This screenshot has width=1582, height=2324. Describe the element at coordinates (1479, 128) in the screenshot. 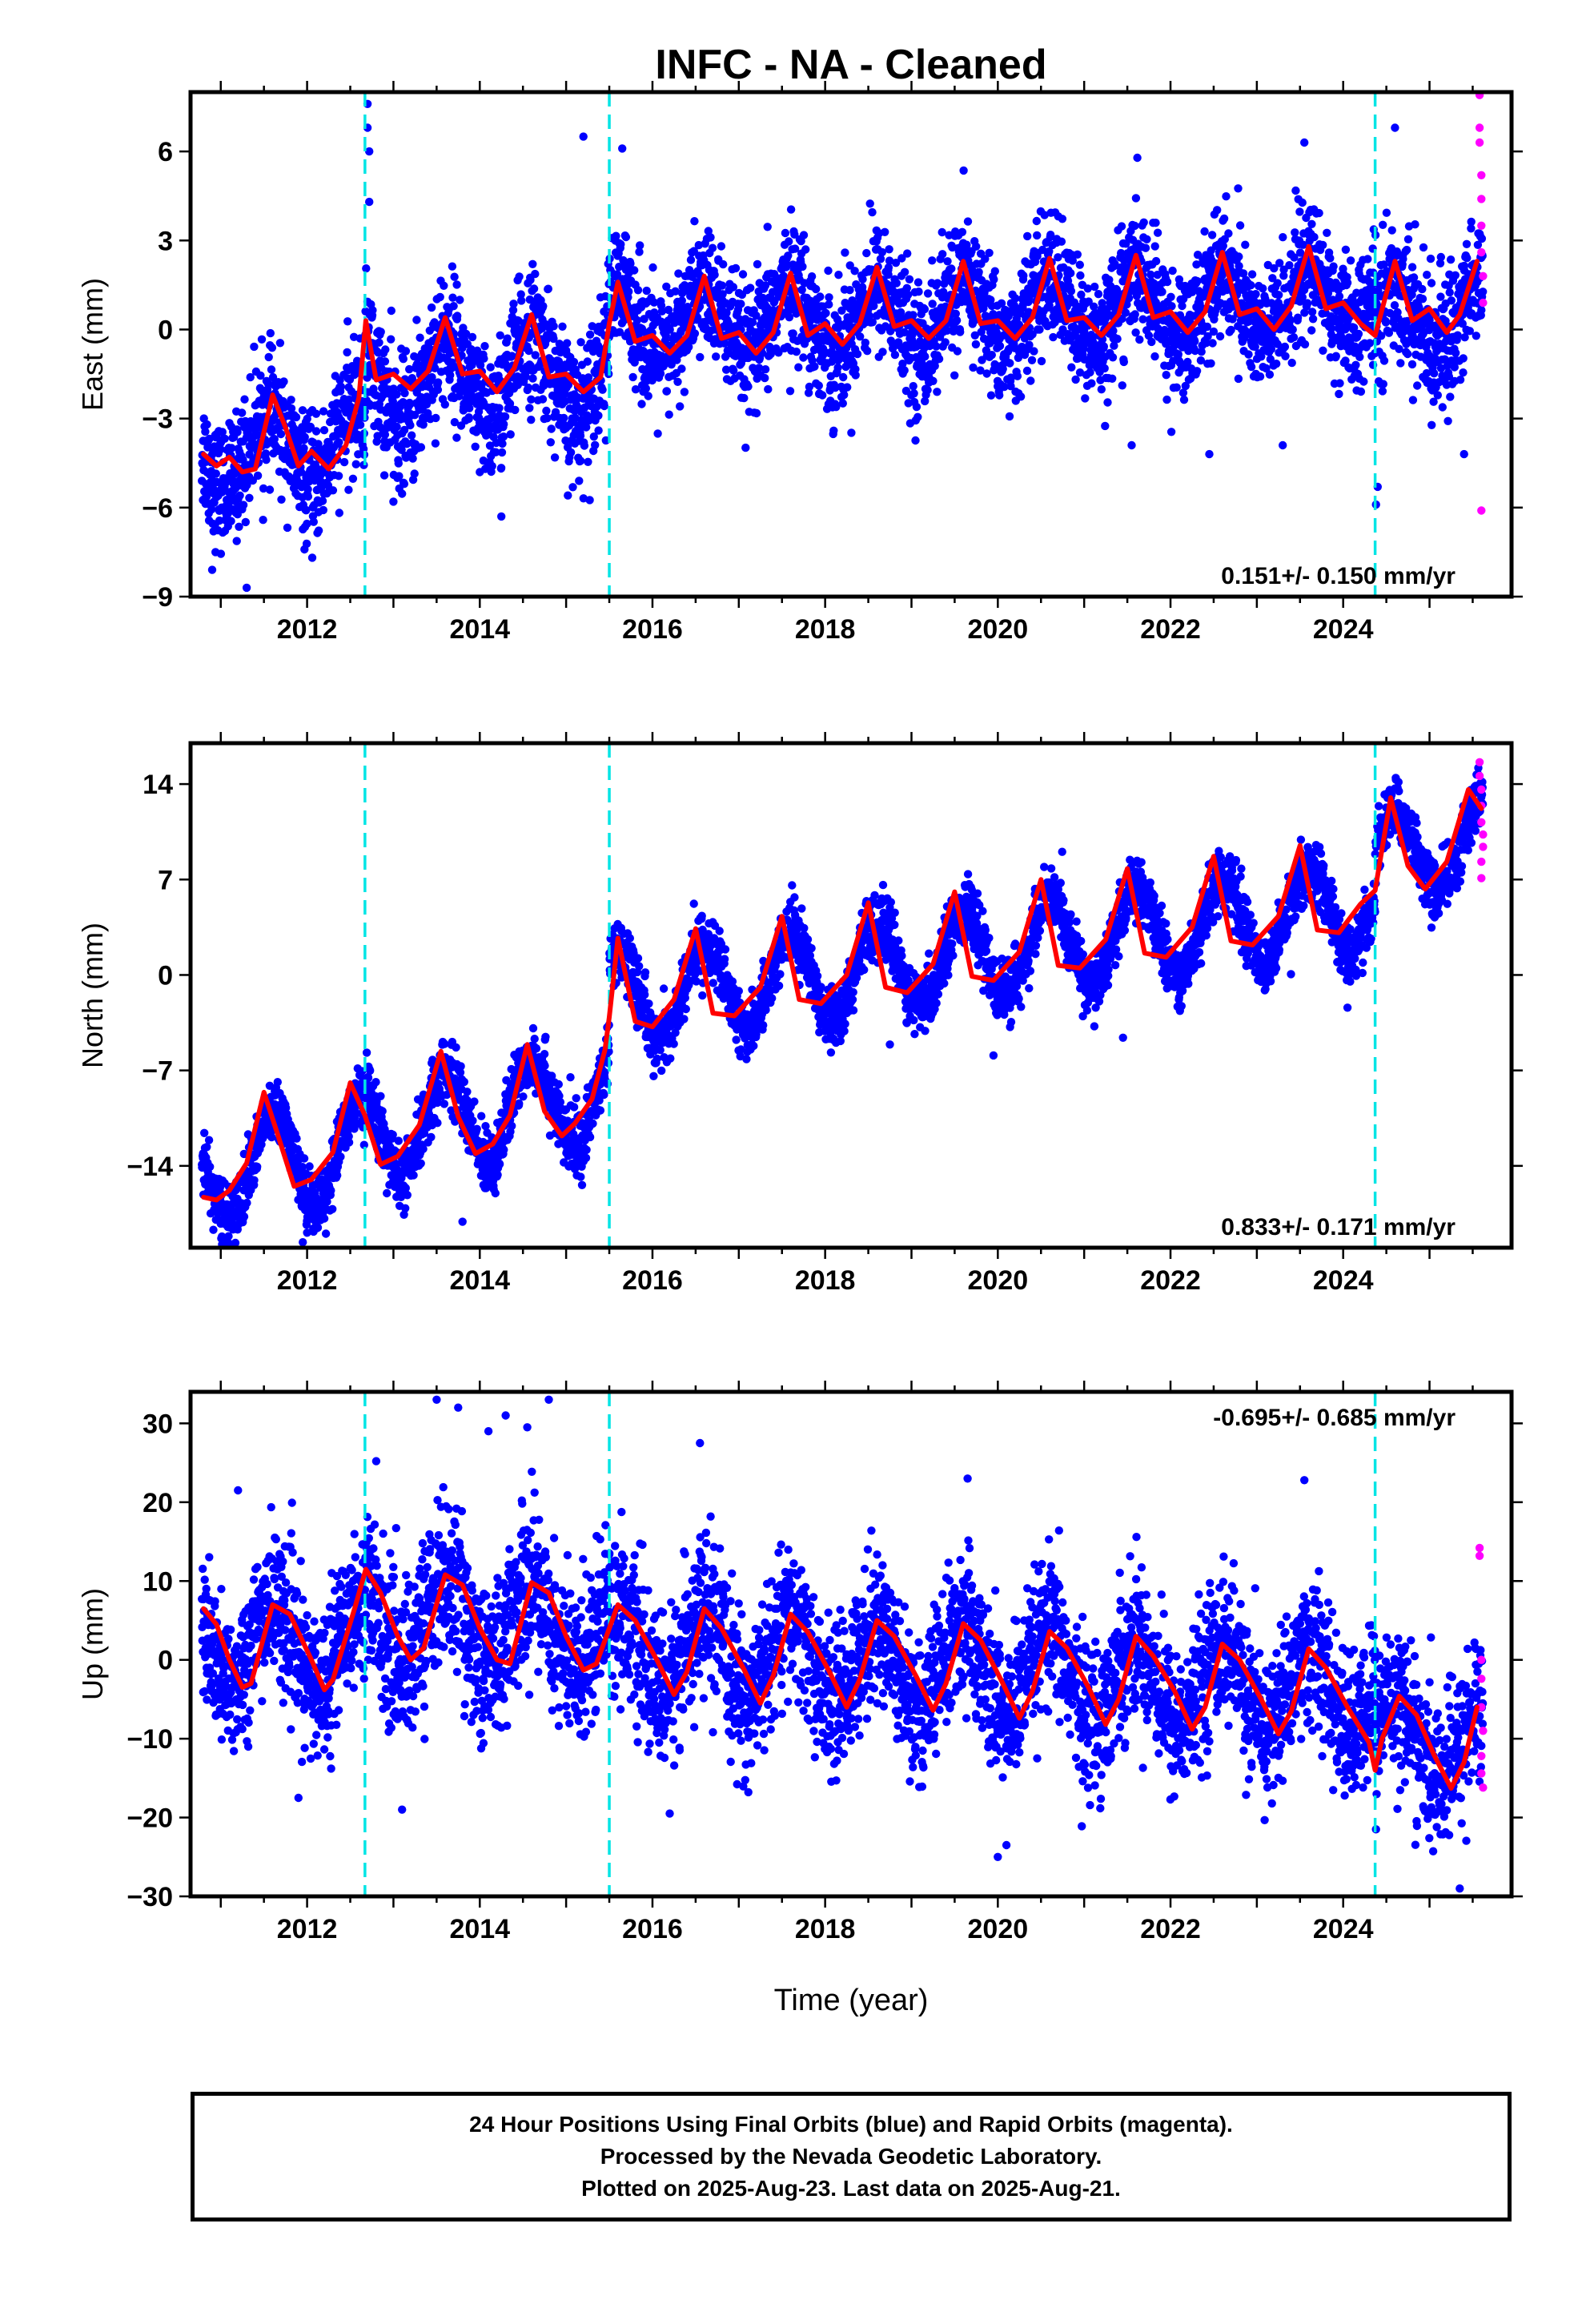

I see `rapid-orbit-point` at that location.